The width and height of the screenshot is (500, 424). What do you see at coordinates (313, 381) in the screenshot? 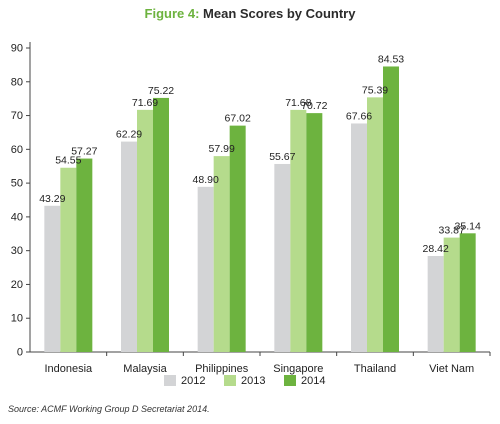
I see `legend-label: 2014` at bounding box center [313, 381].